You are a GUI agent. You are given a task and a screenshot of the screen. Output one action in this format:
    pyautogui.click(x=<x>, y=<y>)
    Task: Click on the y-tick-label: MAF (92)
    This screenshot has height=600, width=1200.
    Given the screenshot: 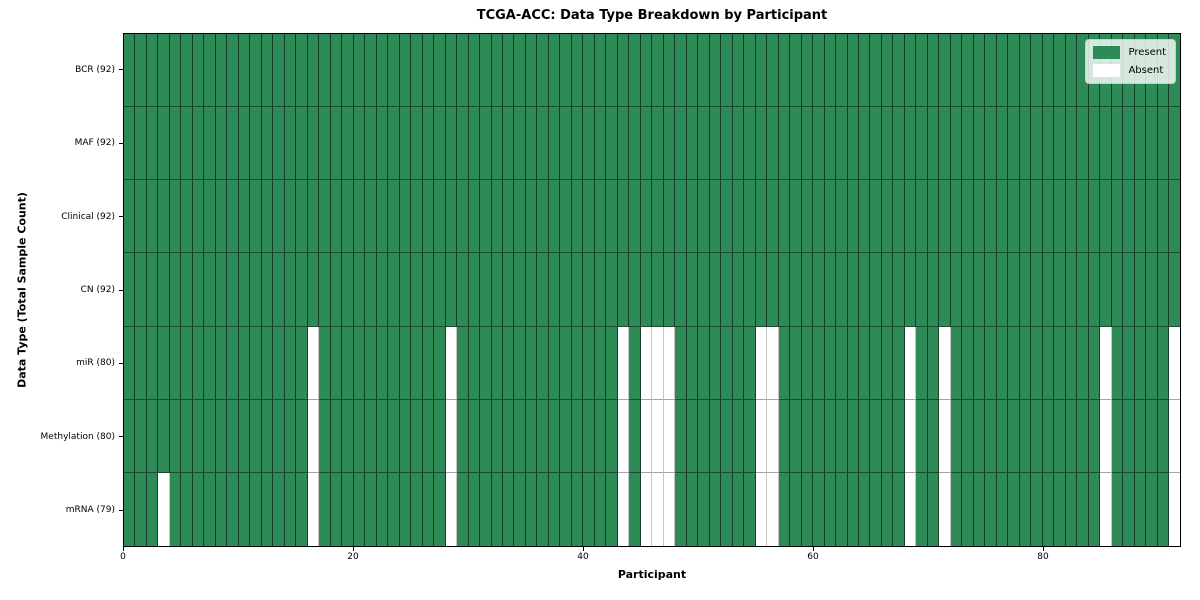 What is the action you would take?
    pyautogui.click(x=94, y=143)
    